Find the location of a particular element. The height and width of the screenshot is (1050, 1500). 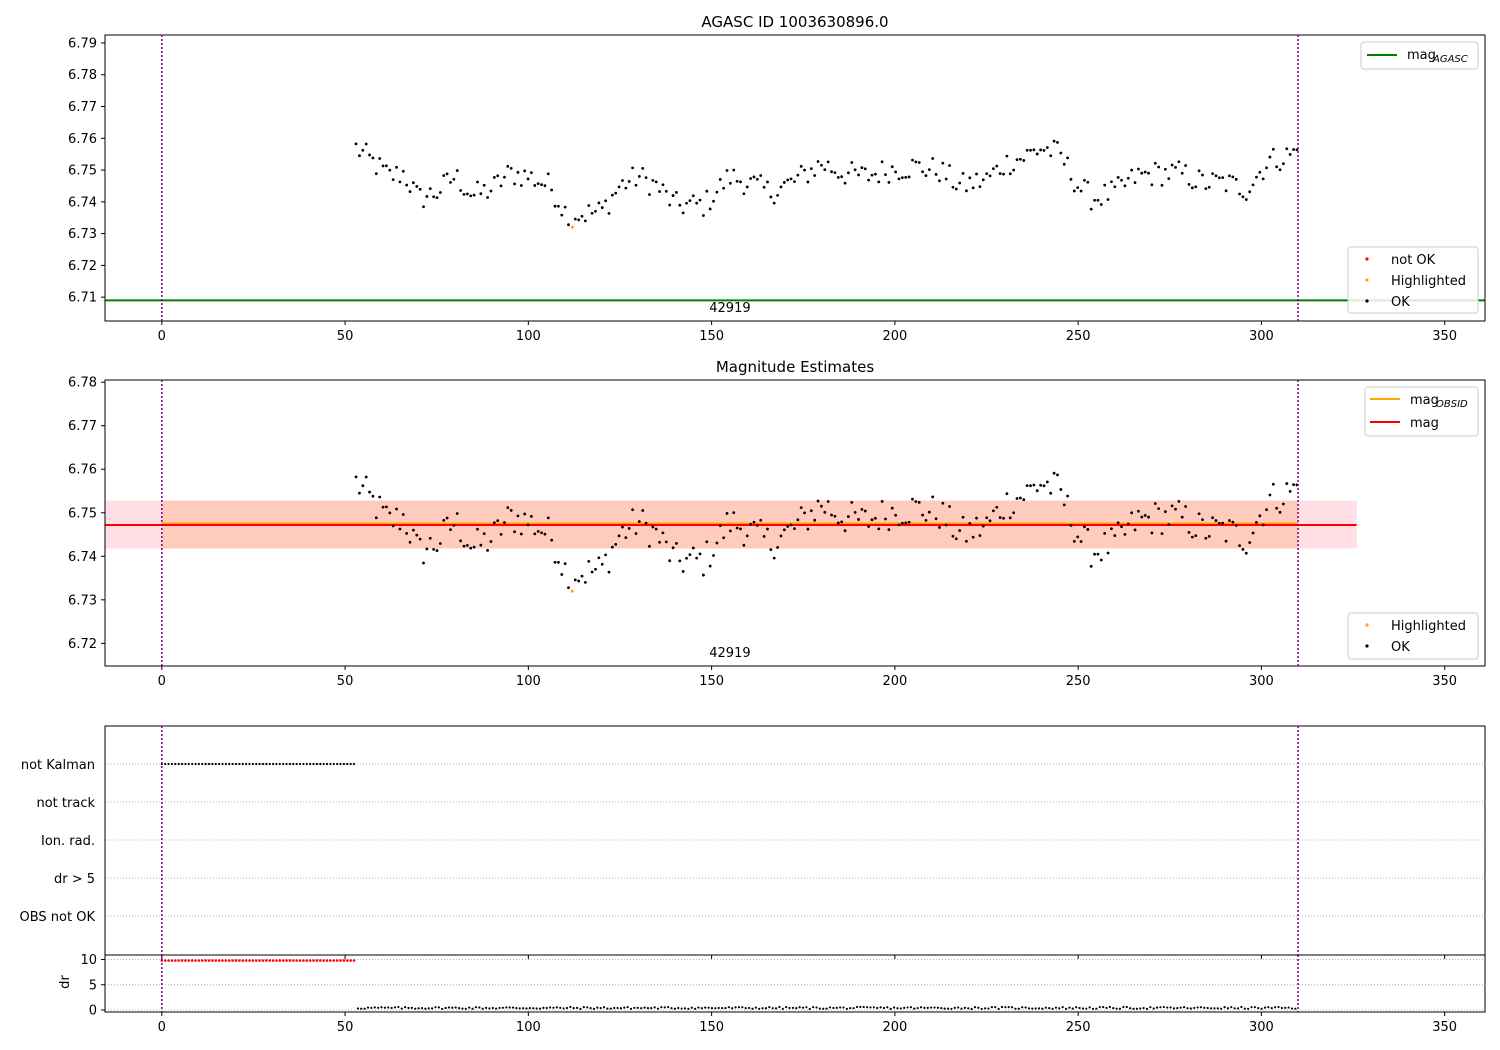

flag-label-not-kalman: not Kalman is located at coordinates (58, 765).